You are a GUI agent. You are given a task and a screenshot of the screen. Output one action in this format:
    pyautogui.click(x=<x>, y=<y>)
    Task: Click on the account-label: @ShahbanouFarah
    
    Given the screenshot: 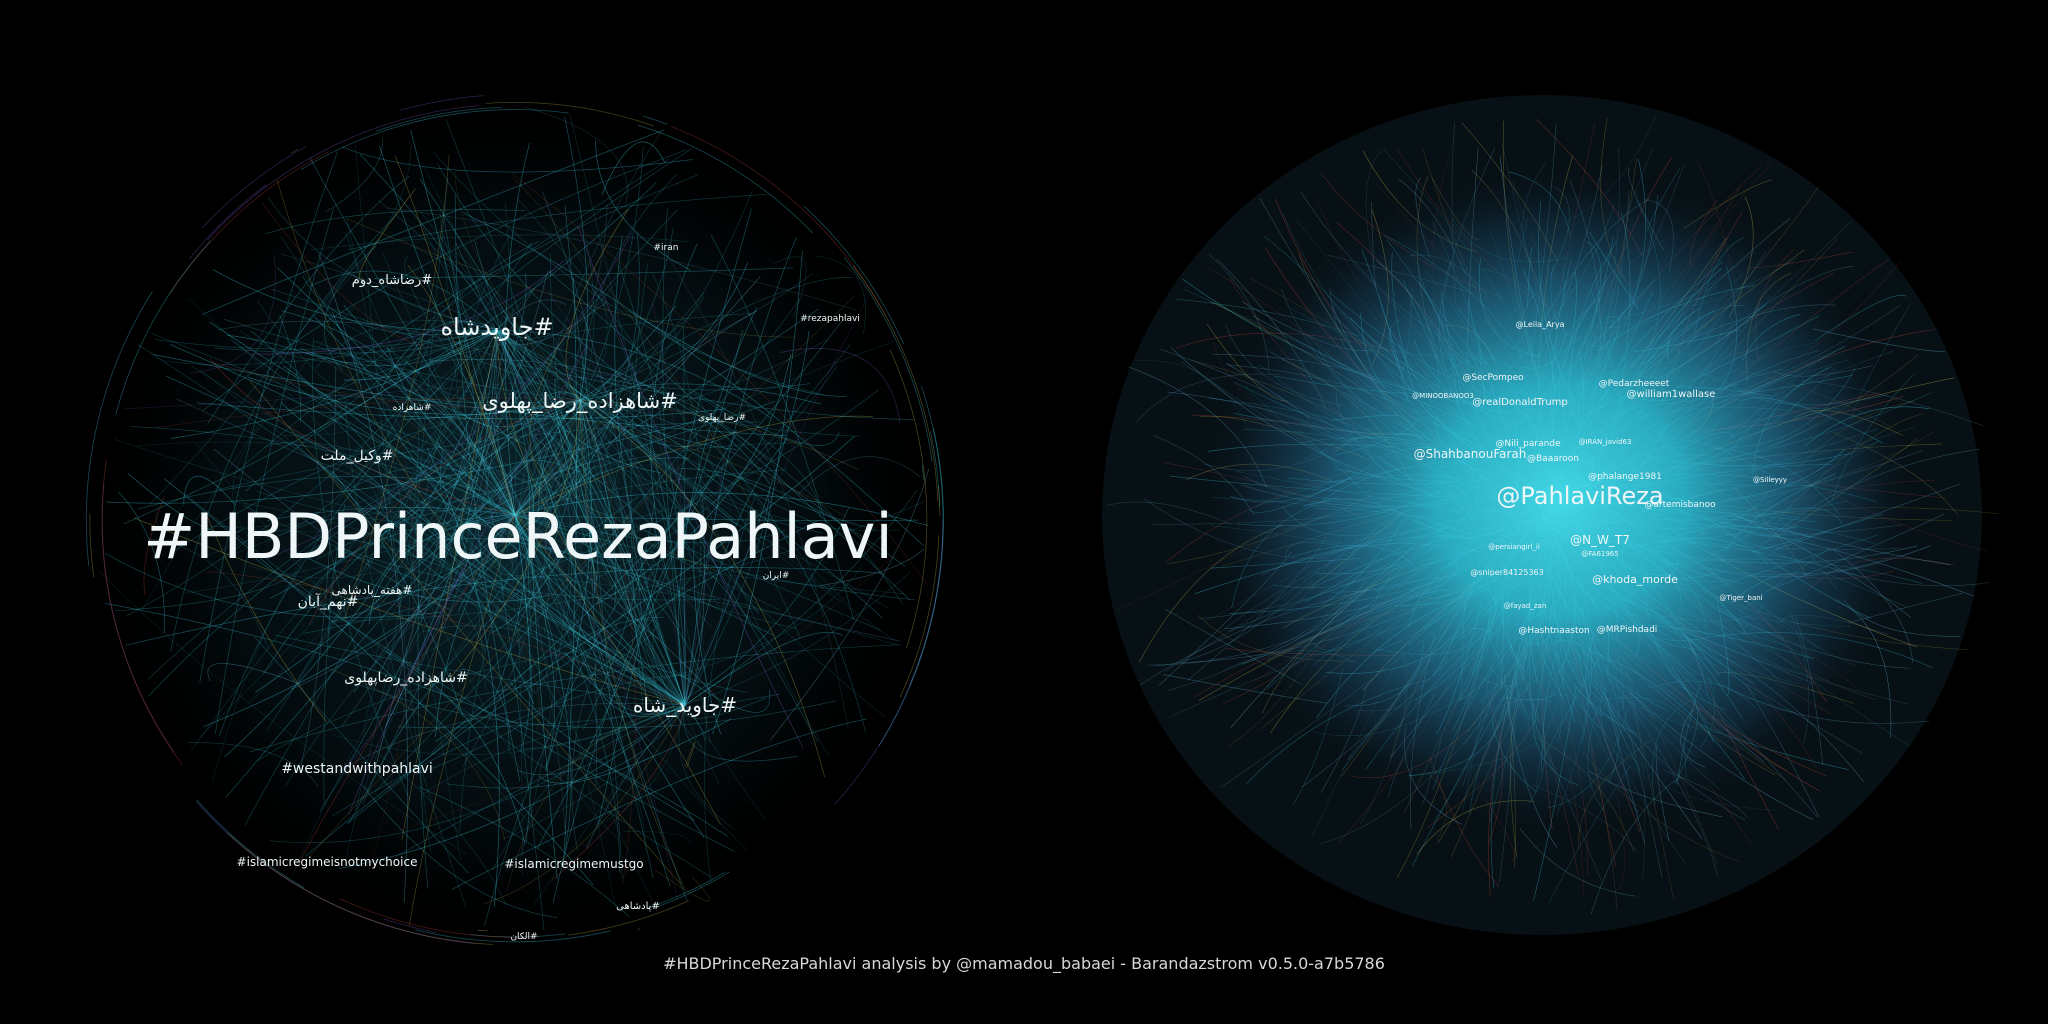 What is the action you would take?
    pyautogui.click(x=1470, y=454)
    